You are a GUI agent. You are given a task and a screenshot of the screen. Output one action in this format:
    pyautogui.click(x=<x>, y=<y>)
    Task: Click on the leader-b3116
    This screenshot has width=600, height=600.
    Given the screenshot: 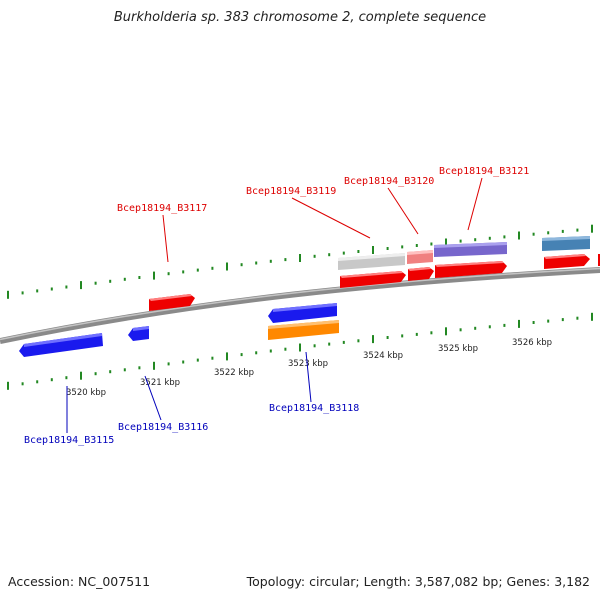 What is the action you would take?
    pyautogui.click(x=153, y=398)
    